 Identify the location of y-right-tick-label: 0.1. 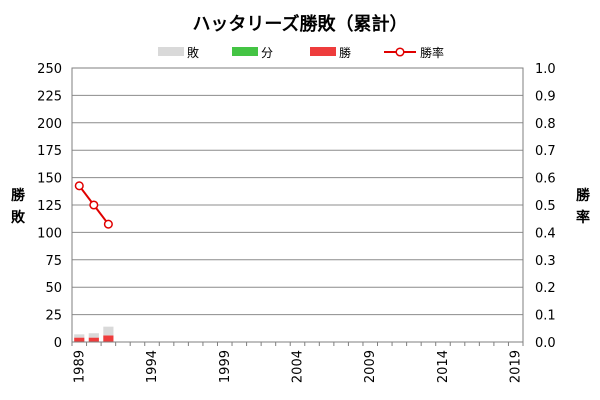
(545, 316).